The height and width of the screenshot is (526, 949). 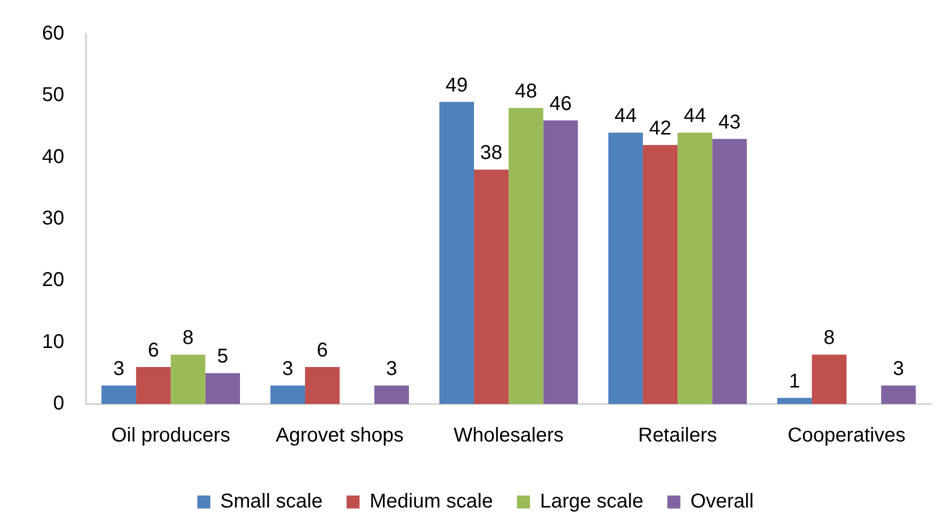 I want to click on data-label: 1, so click(x=794, y=381).